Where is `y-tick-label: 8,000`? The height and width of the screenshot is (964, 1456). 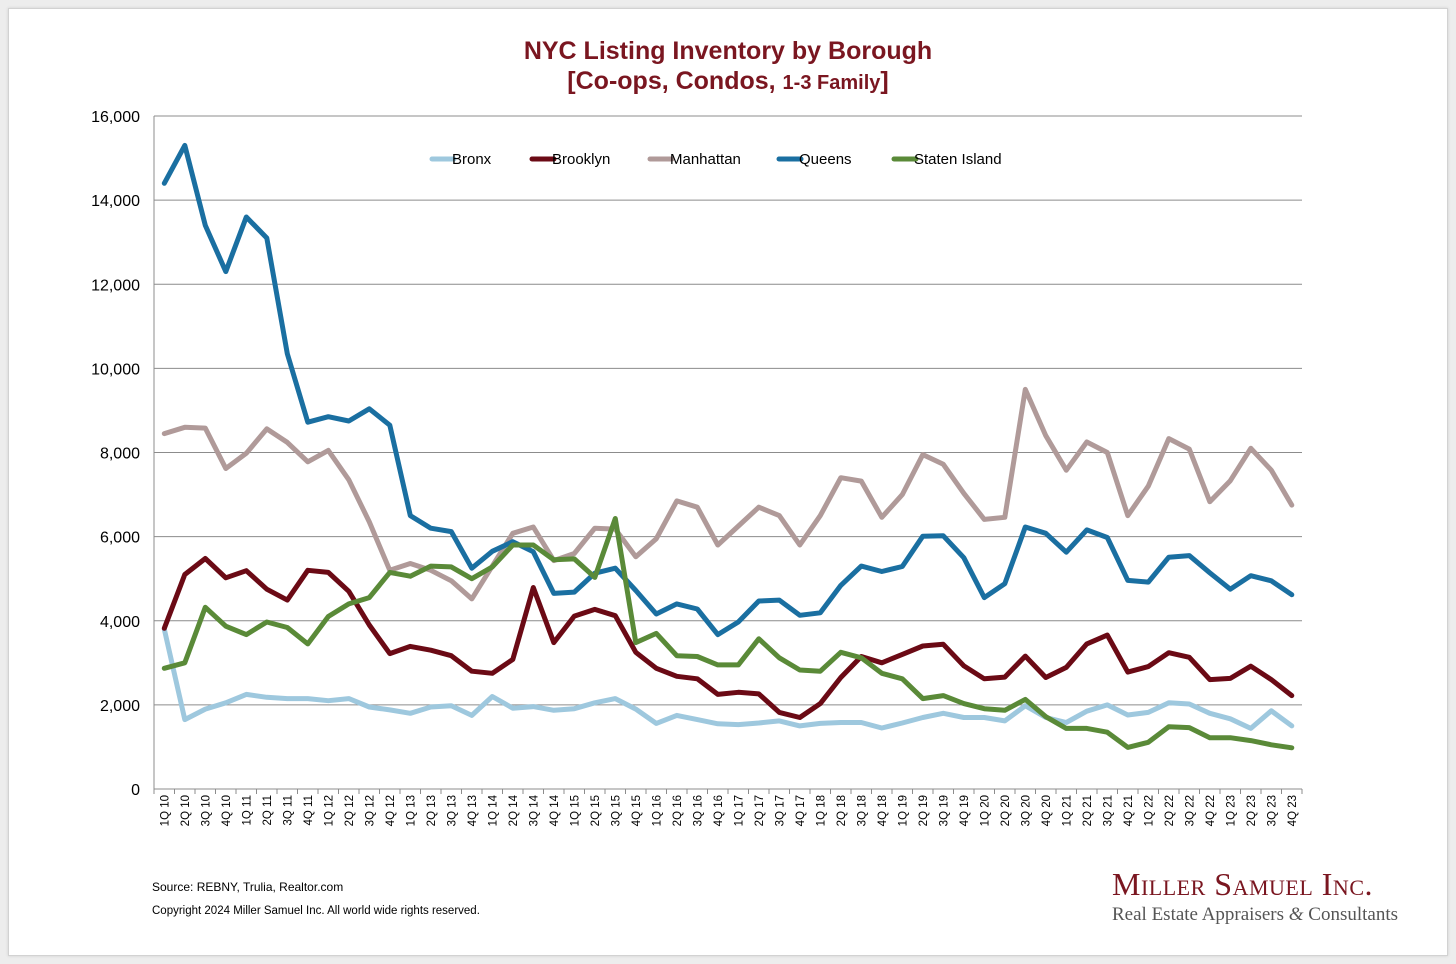
y-tick-label: 8,000 is located at coordinates (120, 454).